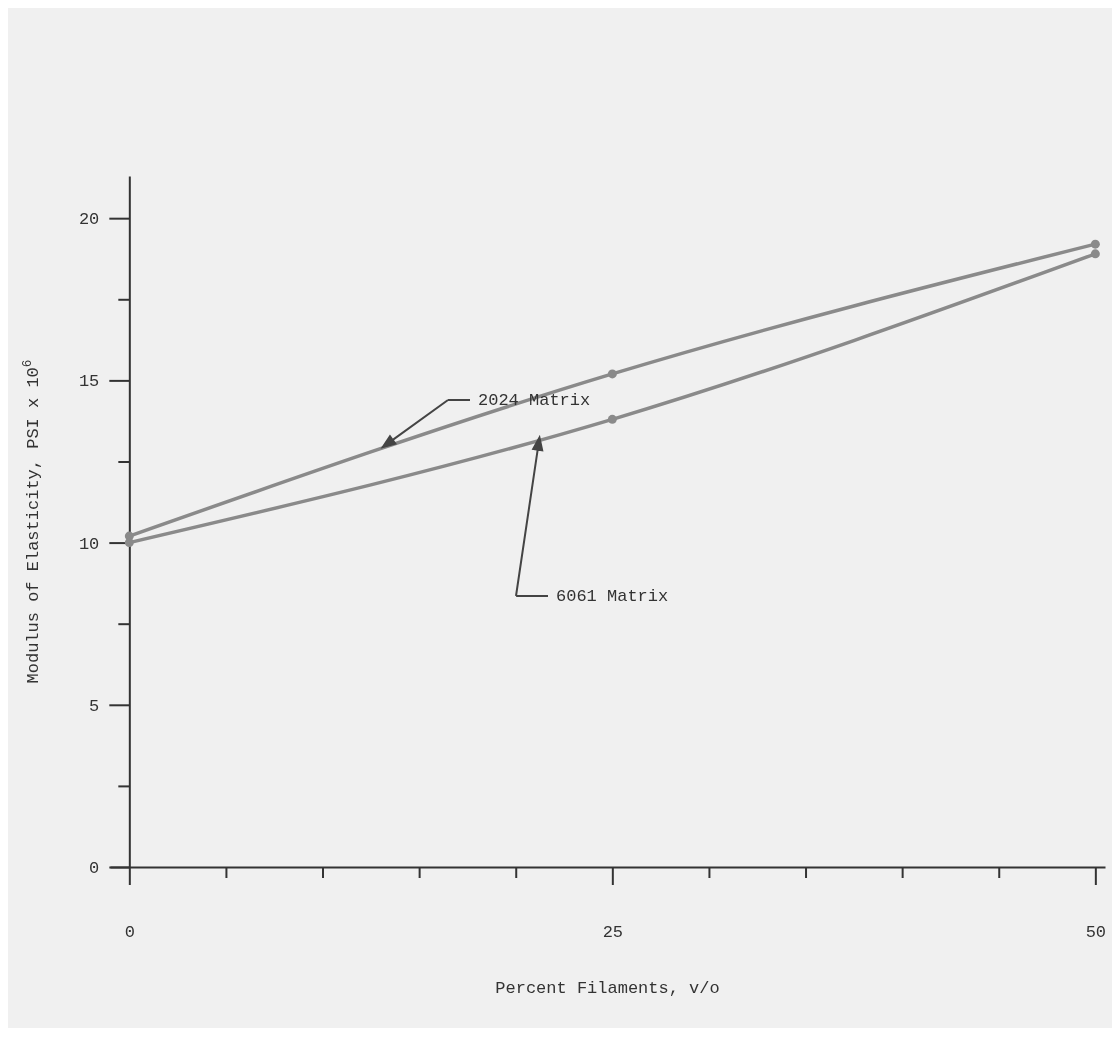 The height and width of the screenshot is (1040, 1120). What do you see at coordinates (534, 400) in the screenshot?
I see `series-label: 2024 Matrix` at bounding box center [534, 400].